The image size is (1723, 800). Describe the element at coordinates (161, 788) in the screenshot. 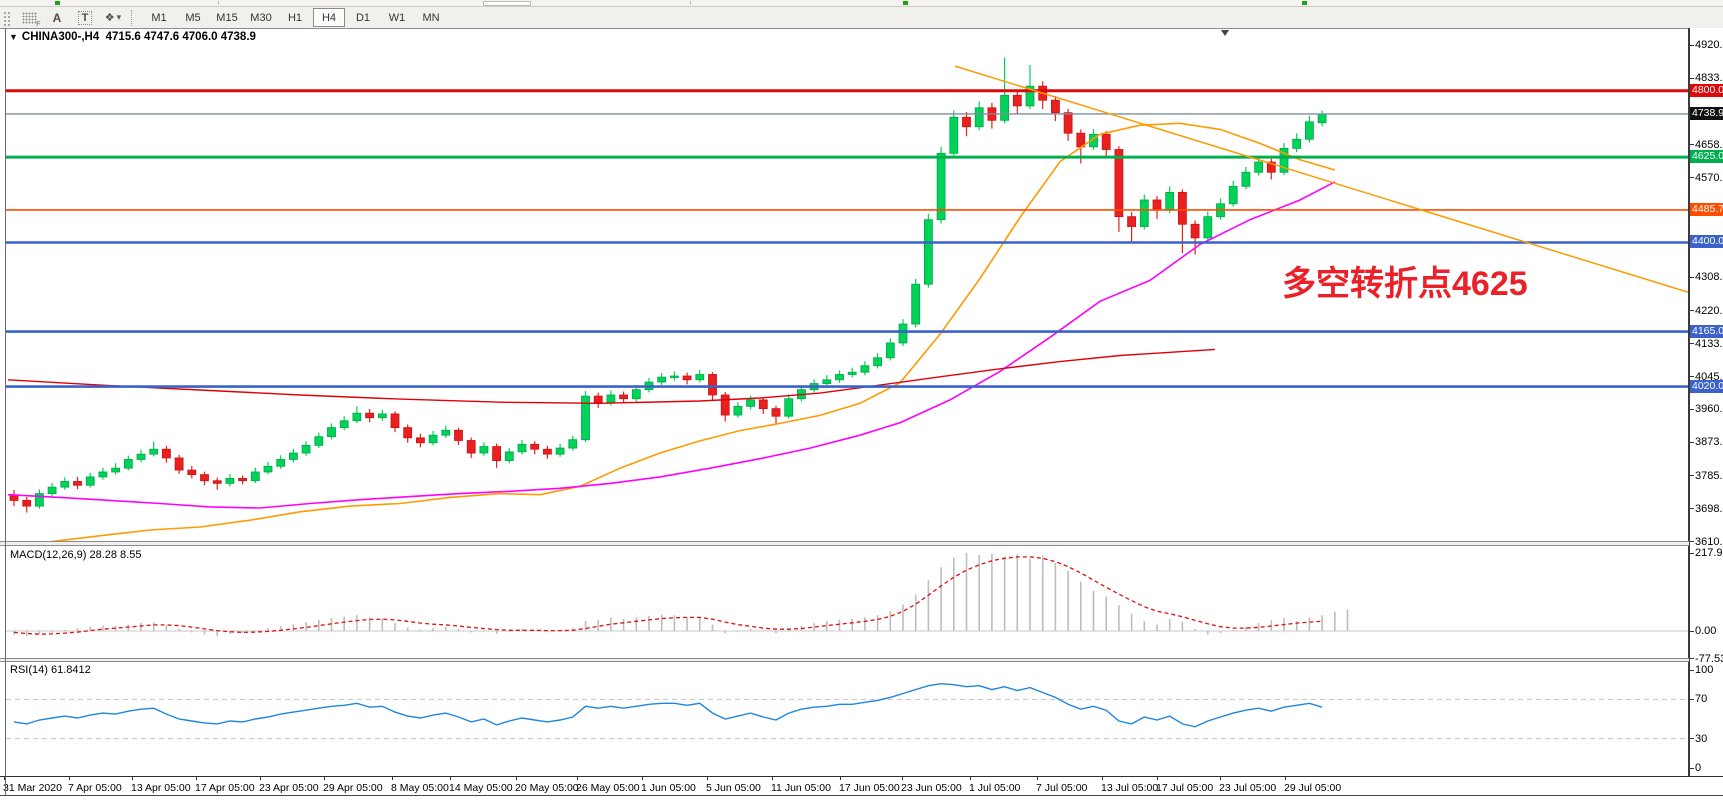

I see `time-tick-label: 13 Apr 05:00` at that location.